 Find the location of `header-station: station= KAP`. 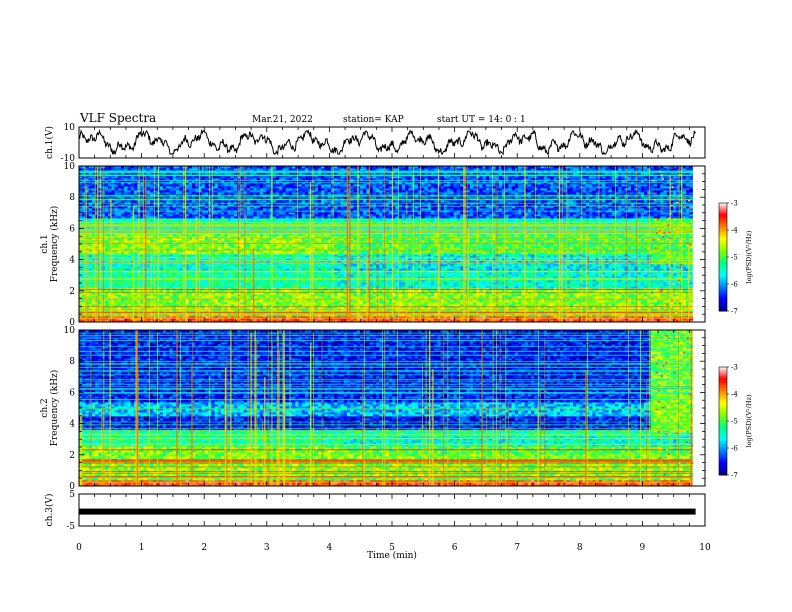

header-station: station= KAP is located at coordinates (373, 120).